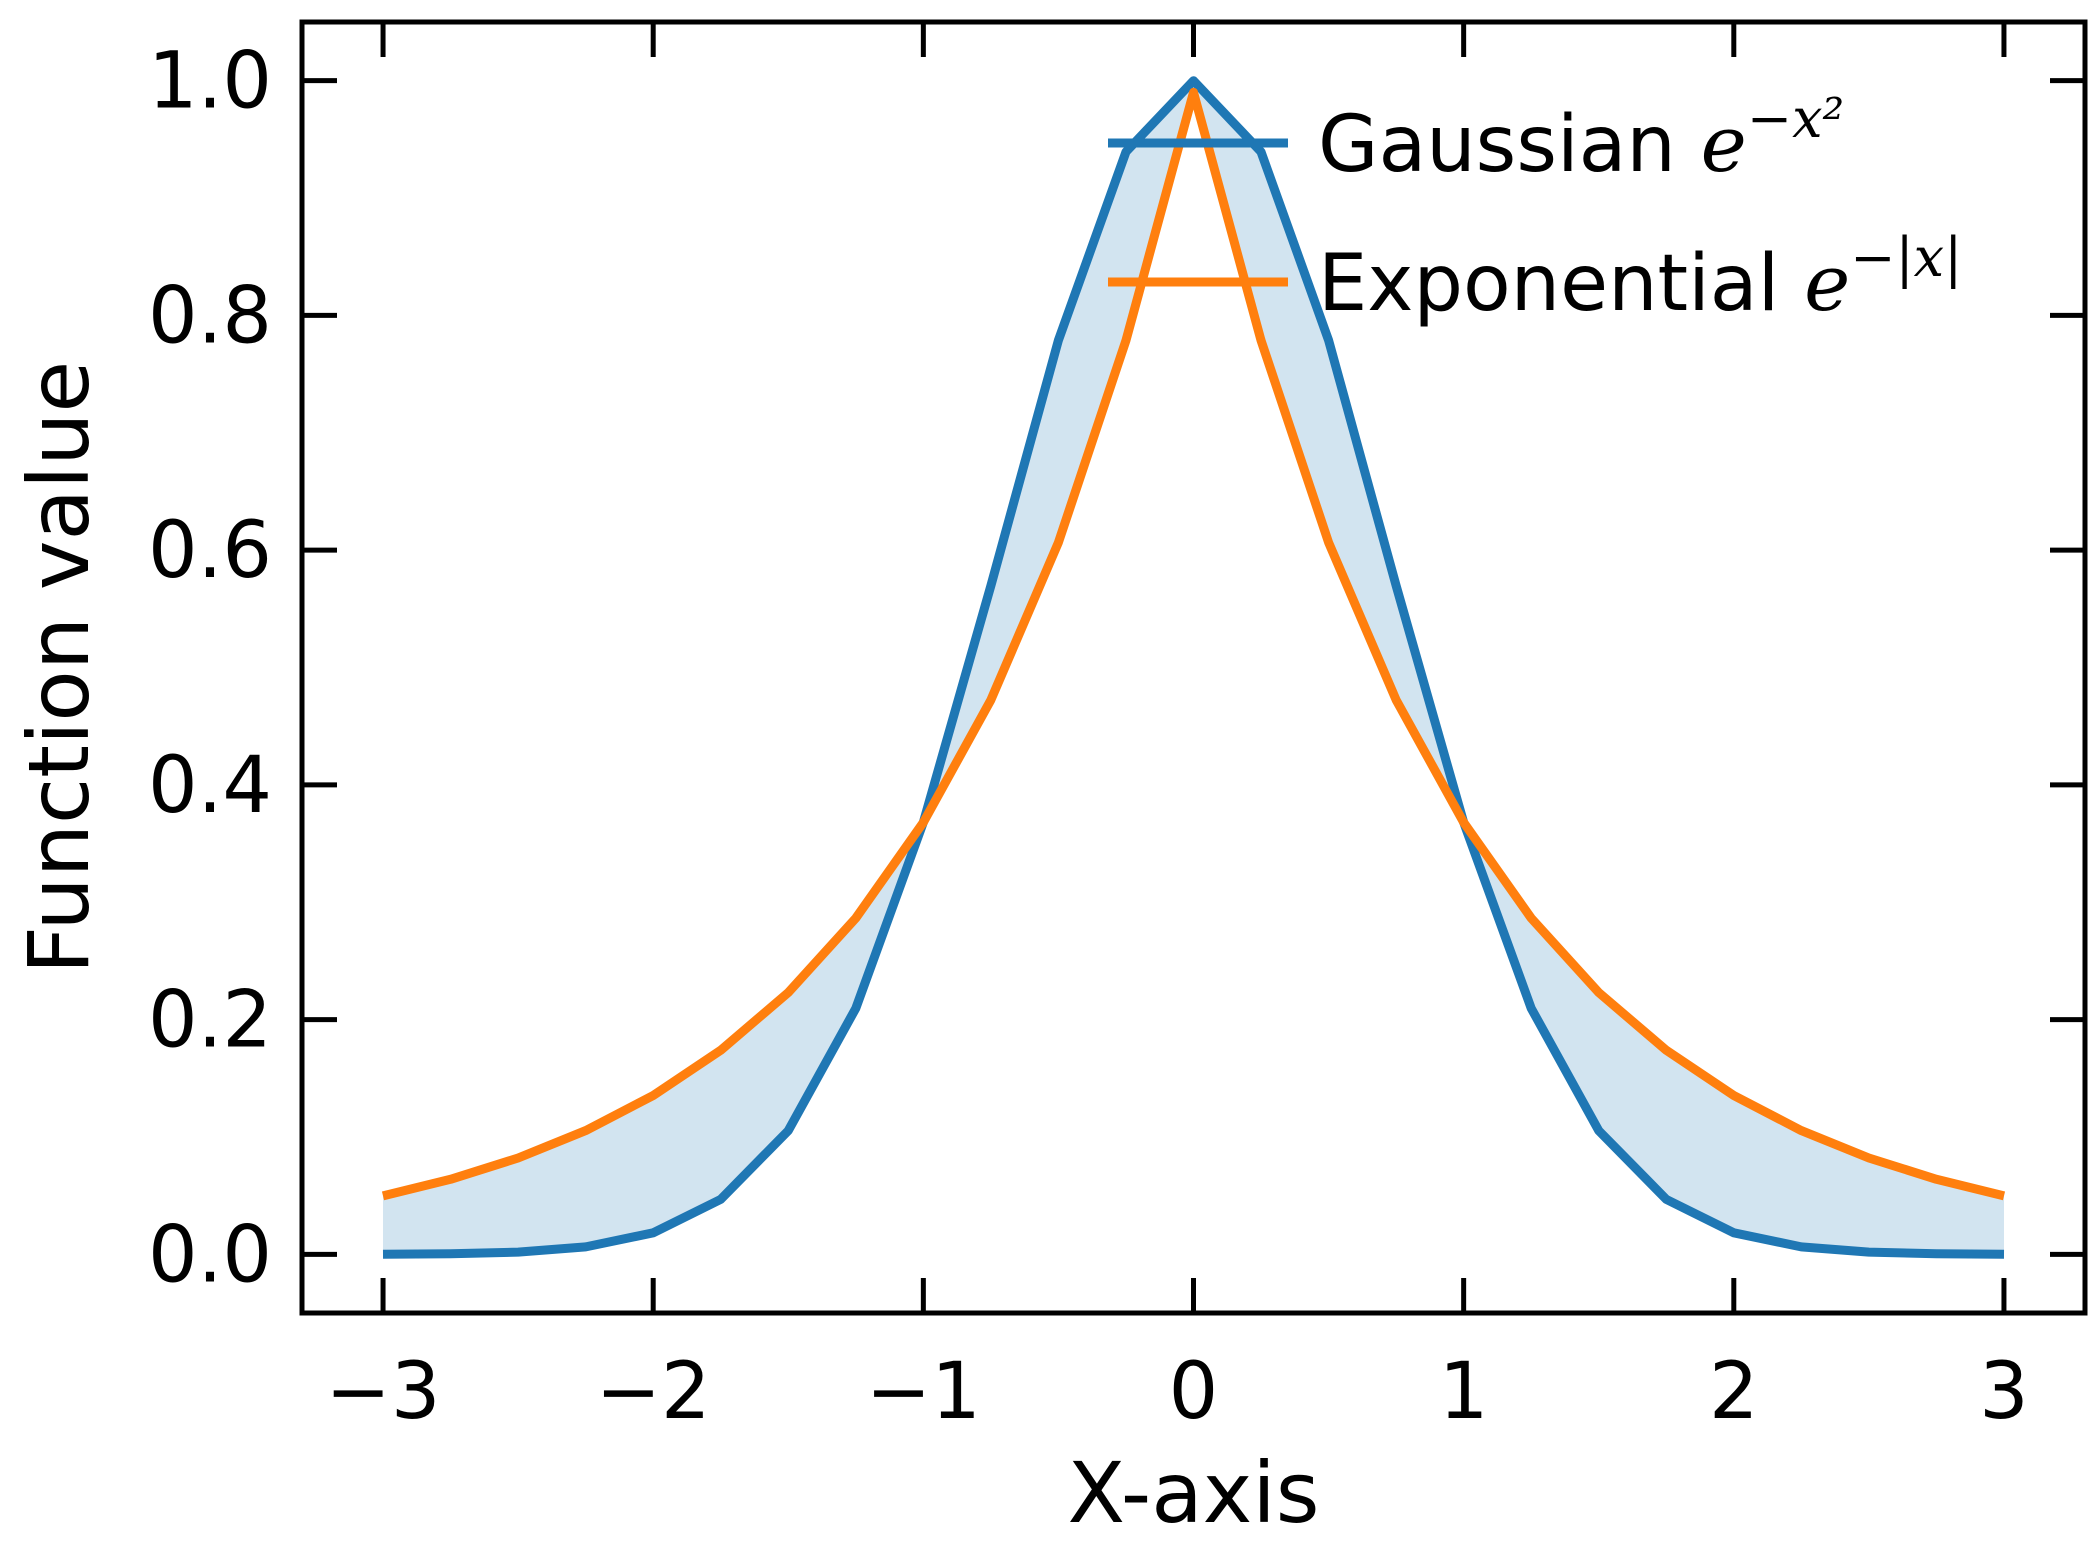 This screenshot has width=2100, height=1560. I want to click on y-tick-label: 0.6, so click(210, 551).